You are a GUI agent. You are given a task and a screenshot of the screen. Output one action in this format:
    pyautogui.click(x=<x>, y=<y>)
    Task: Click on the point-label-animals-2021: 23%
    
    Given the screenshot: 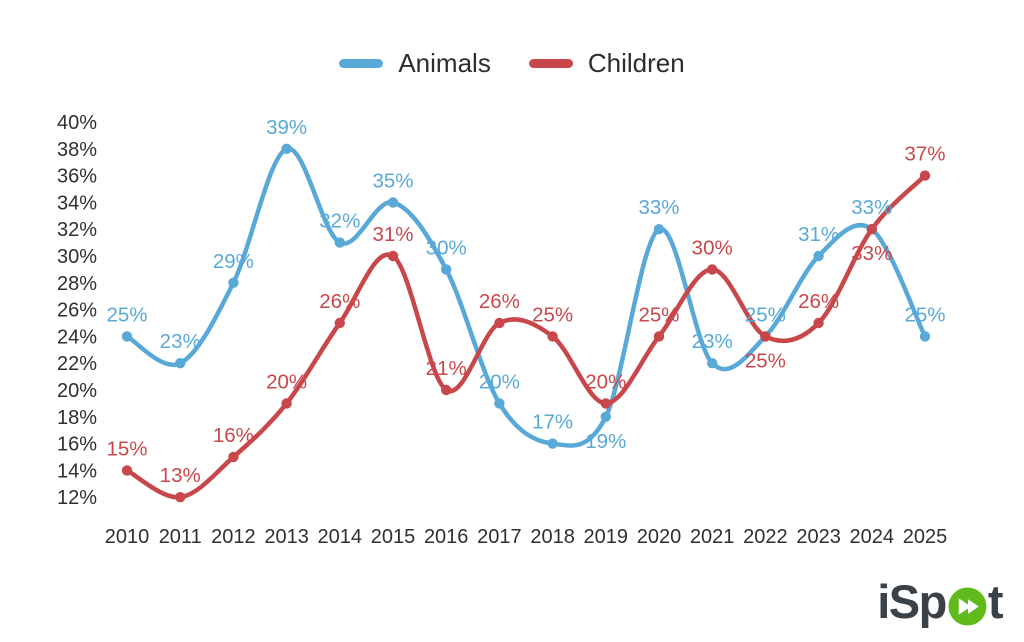 What is the action you would take?
    pyautogui.click(x=712, y=341)
    